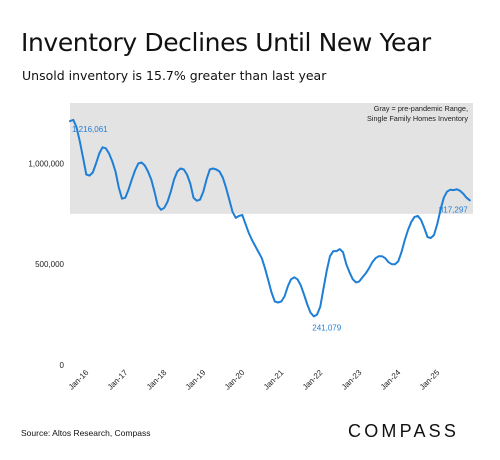  Describe the element at coordinates (404, 431) in the screenshot. I see `compass-logo: COMPASS` at that location.